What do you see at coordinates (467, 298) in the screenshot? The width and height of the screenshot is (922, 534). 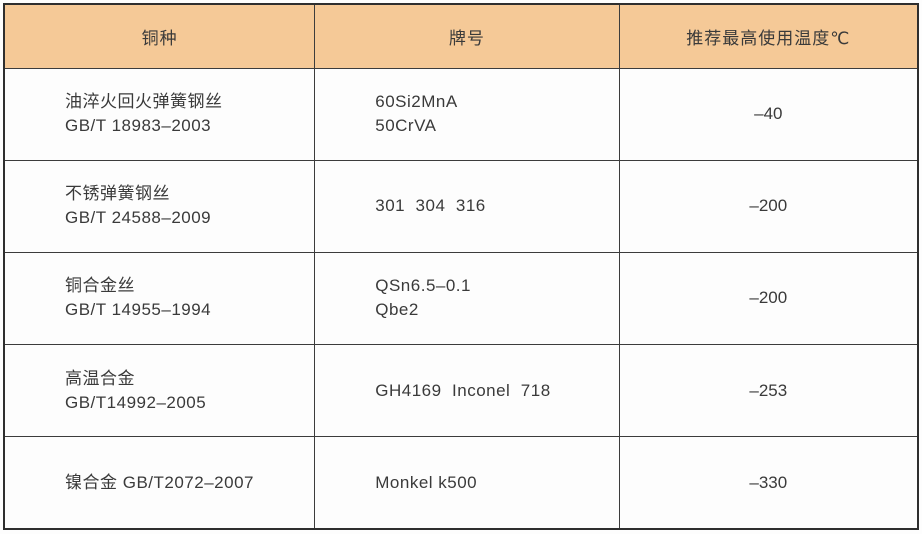 I see `grade-cell: QSn6.5–0.1 Qbe2` at bounding box center [467, 298].